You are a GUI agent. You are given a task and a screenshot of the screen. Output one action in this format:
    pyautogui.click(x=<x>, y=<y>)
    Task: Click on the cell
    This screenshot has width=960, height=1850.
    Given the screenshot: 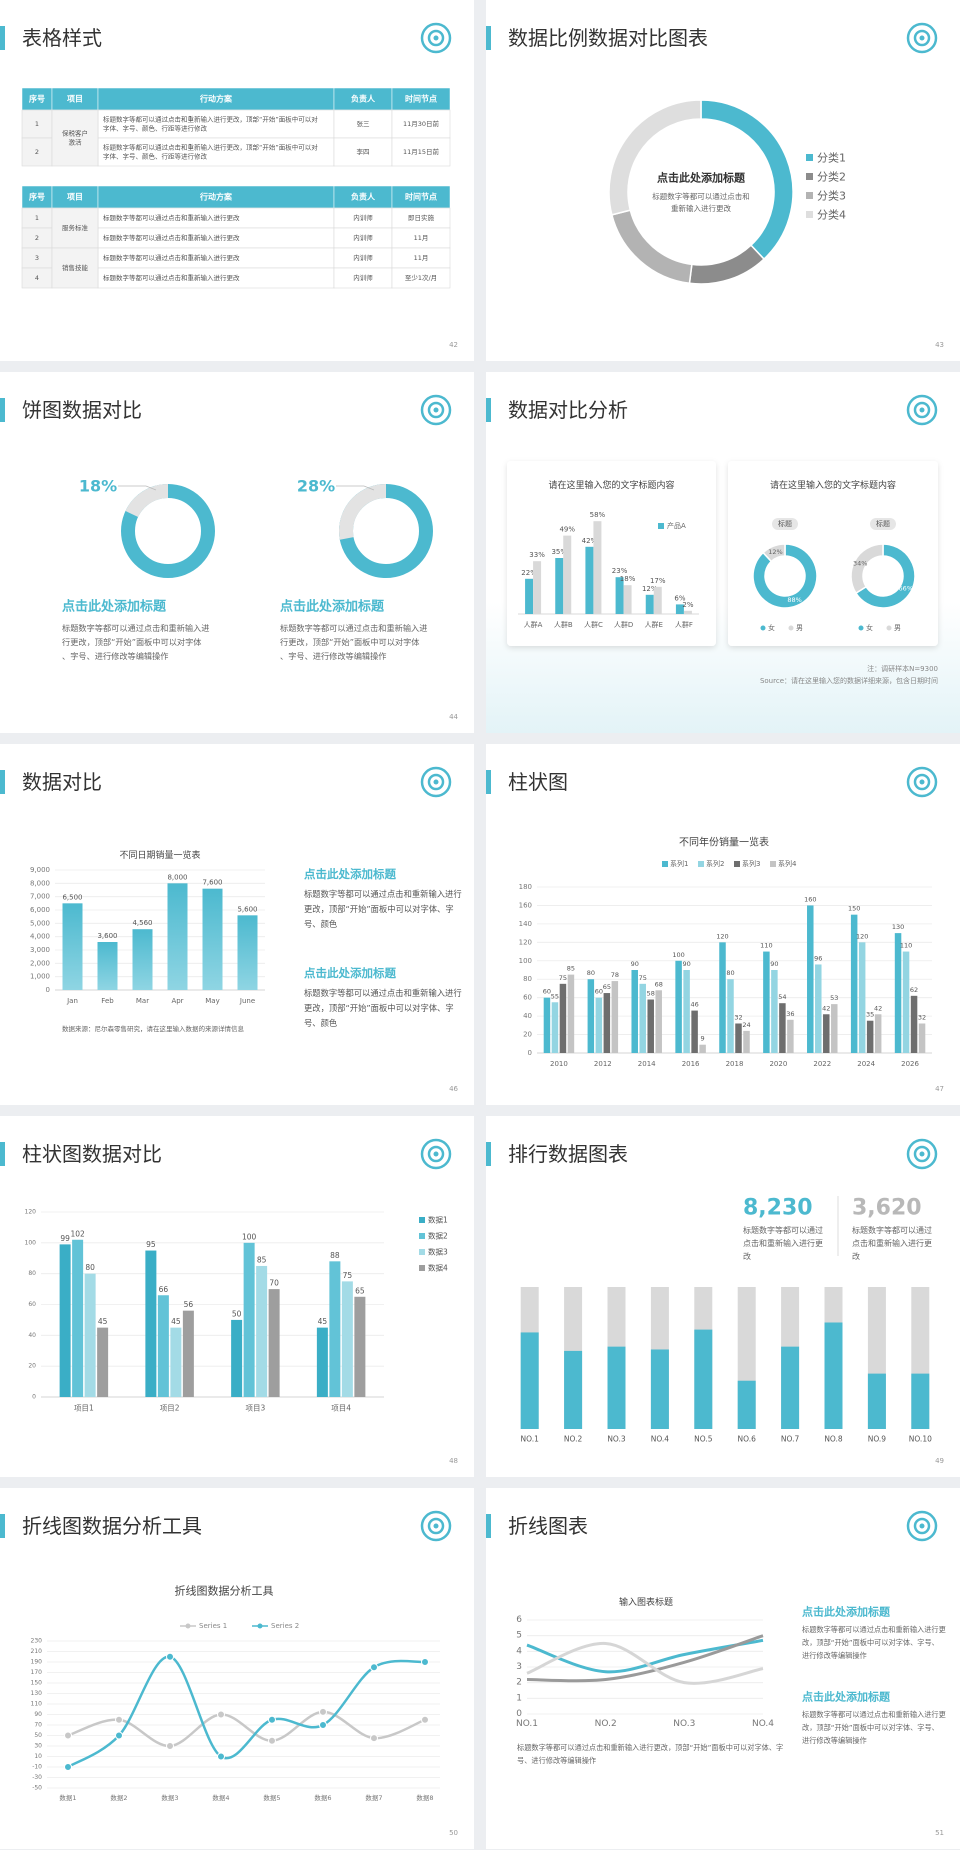 What is the action you would take?
    pyautogui.click(x=363, y=124)
    